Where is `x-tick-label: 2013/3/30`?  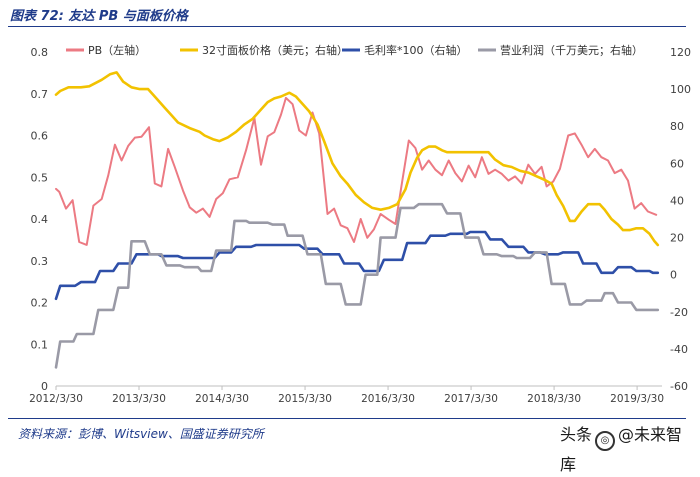
x-tick-label: 2013/3/30 is located at coordinates (139, 399).